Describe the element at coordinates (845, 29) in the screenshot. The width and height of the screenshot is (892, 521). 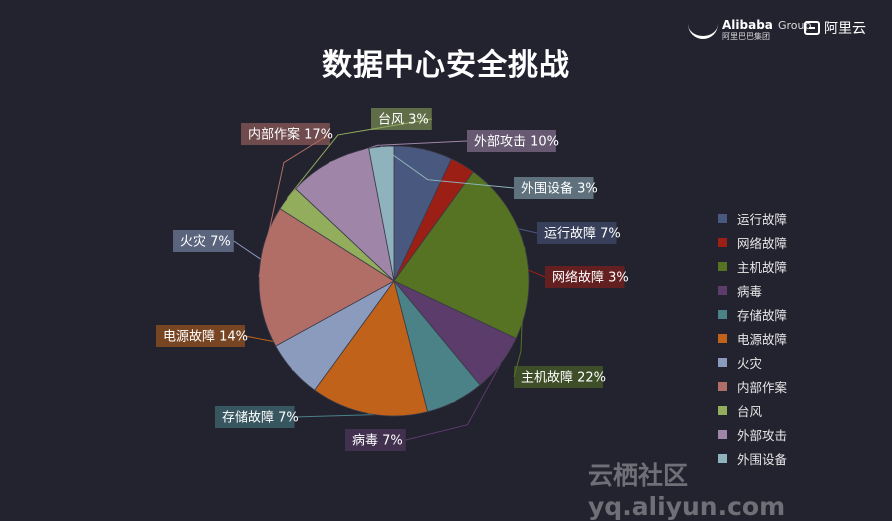
I see `aliyun-brand-text: 阿里云` at that location.